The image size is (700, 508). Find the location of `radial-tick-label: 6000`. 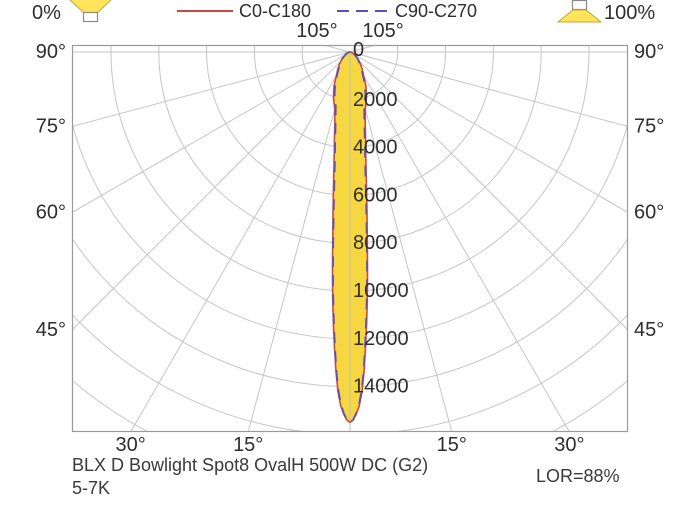

radial-tick-label: 6000 is located at coordinates (375, 195).